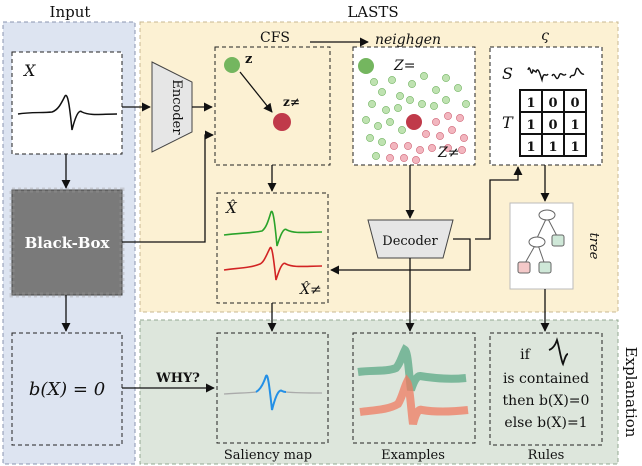 This screenshot has height=466, width=642. Describe the element at coordinates (275, 38) in the screenshot. I see `cfs-label: CFS` at that location.